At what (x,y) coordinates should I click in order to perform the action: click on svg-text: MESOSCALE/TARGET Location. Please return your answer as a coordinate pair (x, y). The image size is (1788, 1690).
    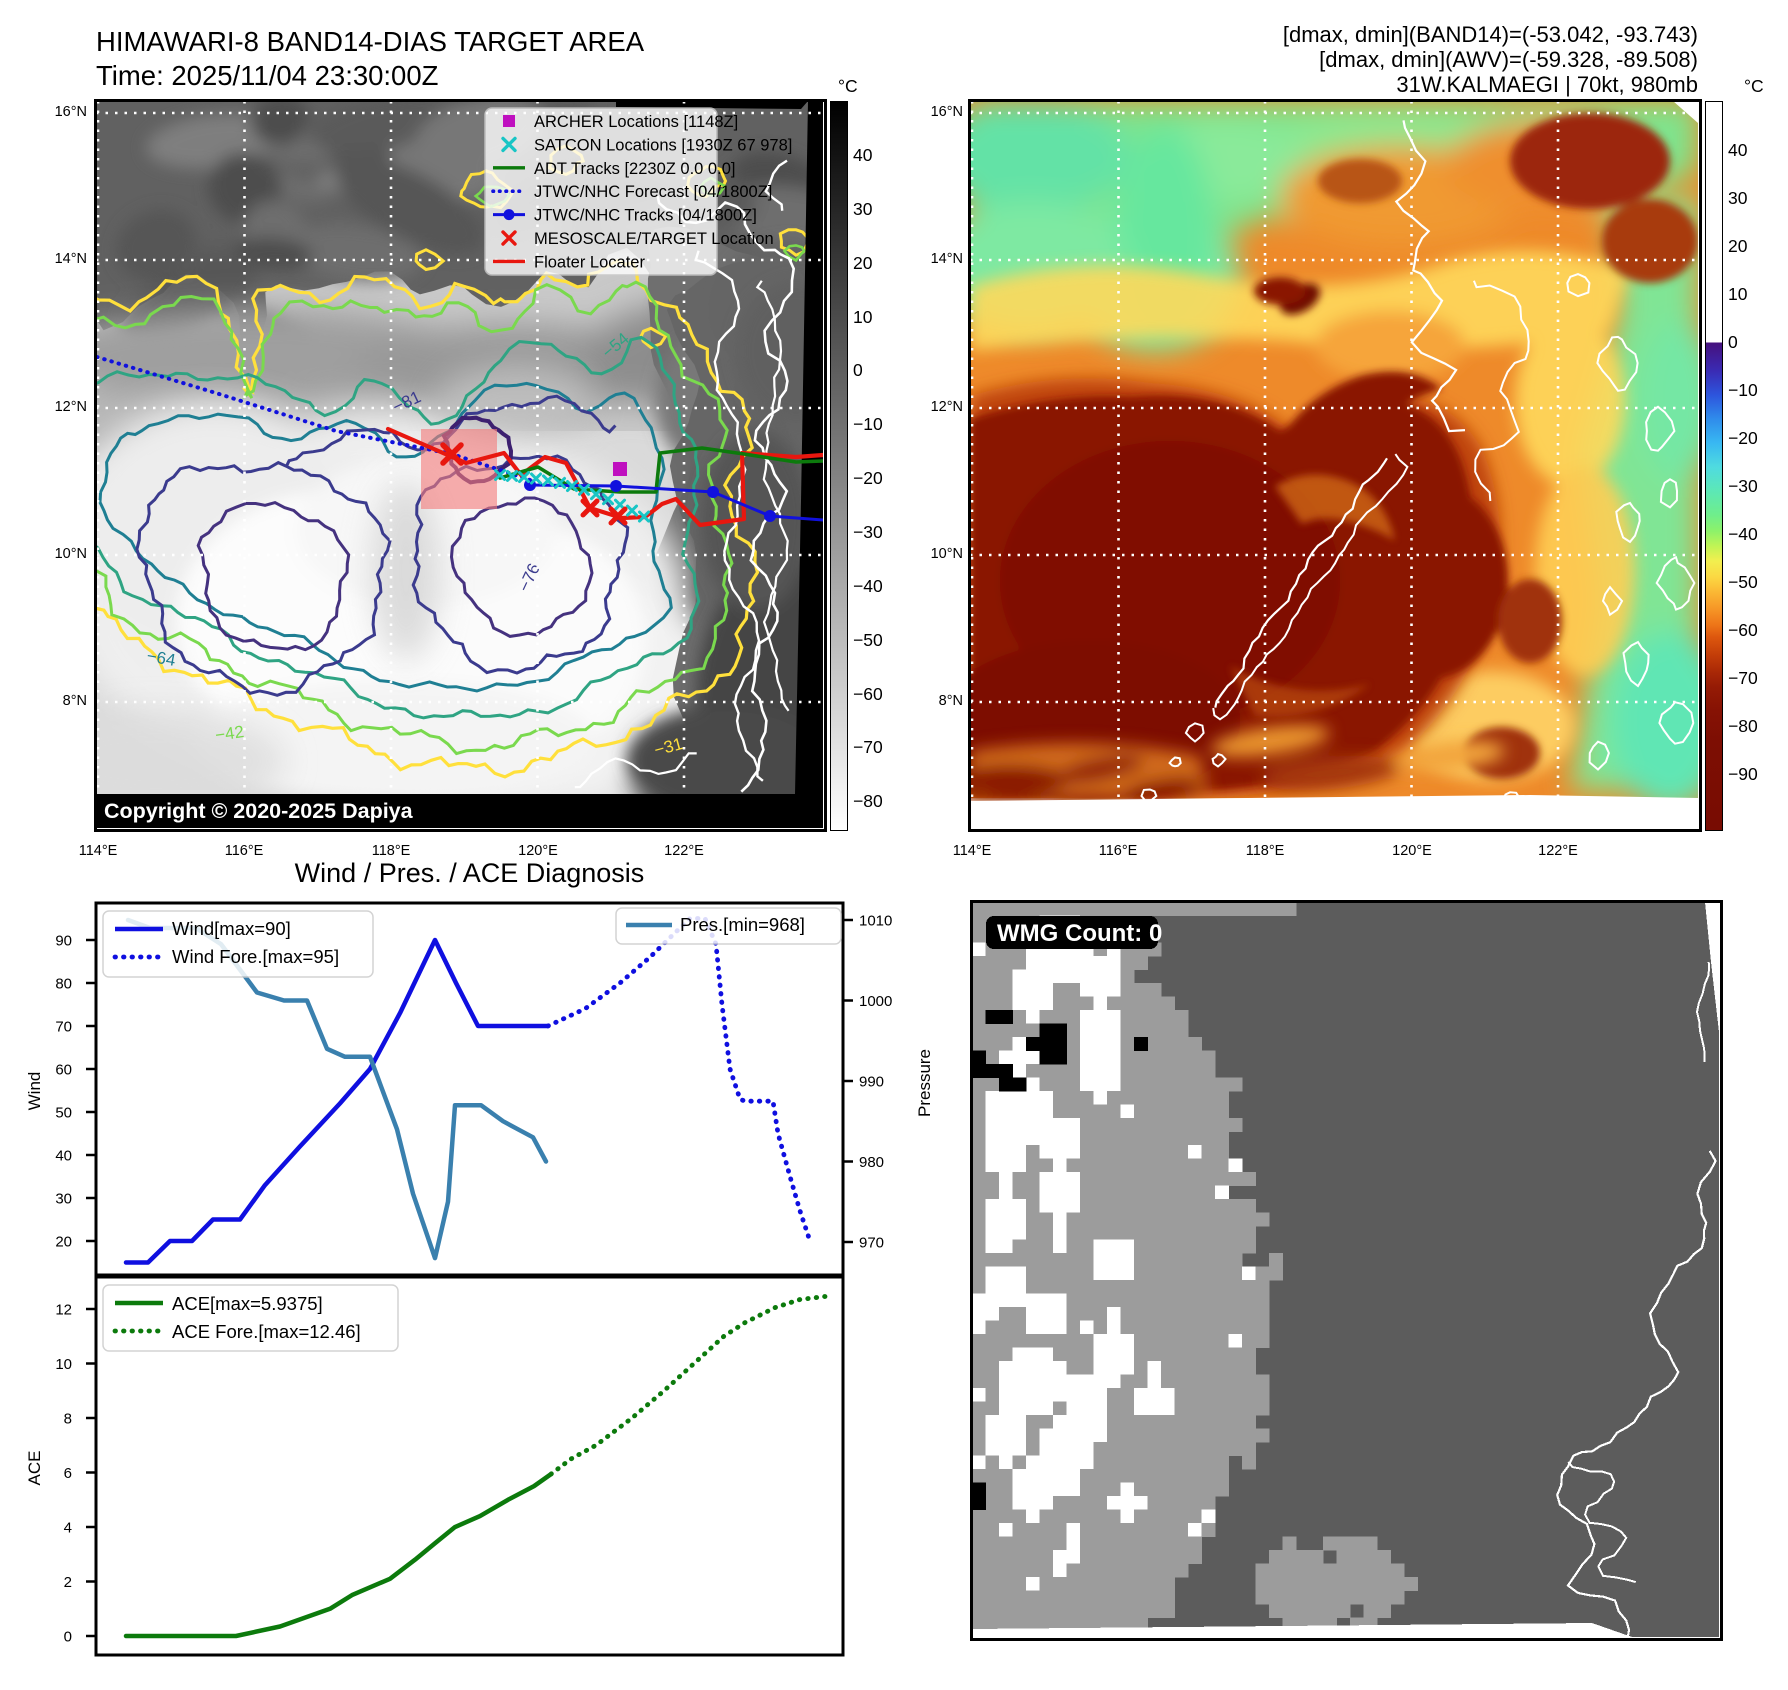
    Looking at the image, I should click on (654, 239).